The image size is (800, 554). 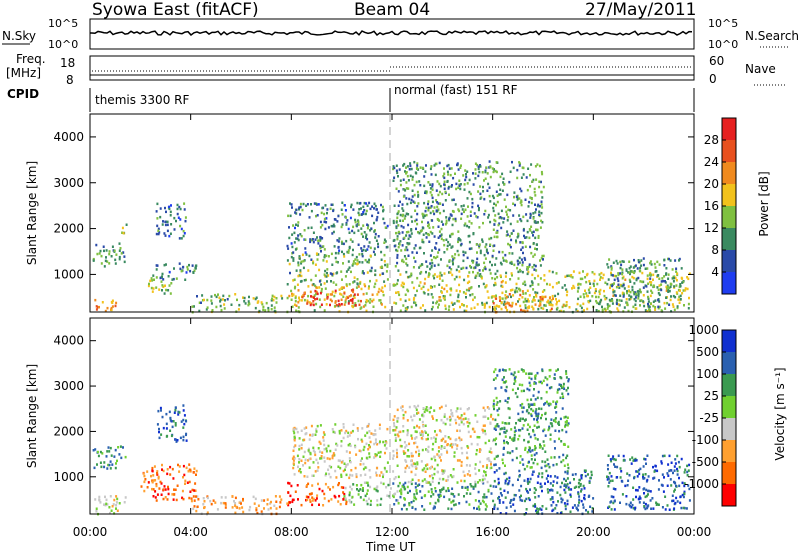 I want to click on colorbar-tick-label: -500, so click(x=705, y=462).